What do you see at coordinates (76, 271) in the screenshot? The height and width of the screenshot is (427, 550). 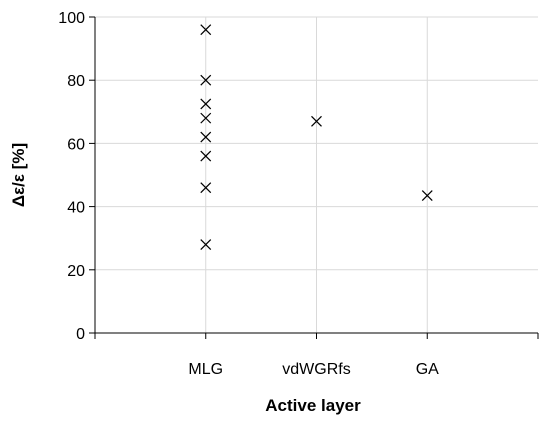 I see `y-tick-label: 20` at bounding box center [76, 271].